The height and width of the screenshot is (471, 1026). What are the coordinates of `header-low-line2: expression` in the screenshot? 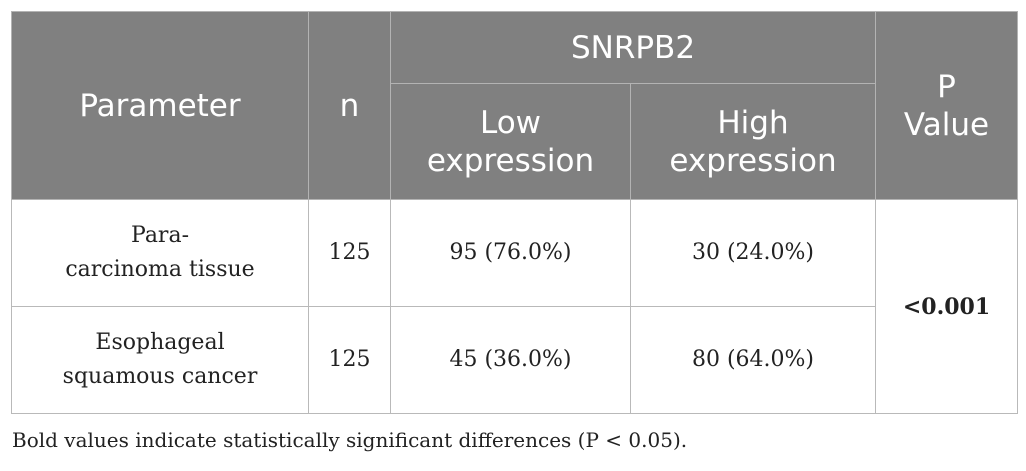 It's located at (510, 160).